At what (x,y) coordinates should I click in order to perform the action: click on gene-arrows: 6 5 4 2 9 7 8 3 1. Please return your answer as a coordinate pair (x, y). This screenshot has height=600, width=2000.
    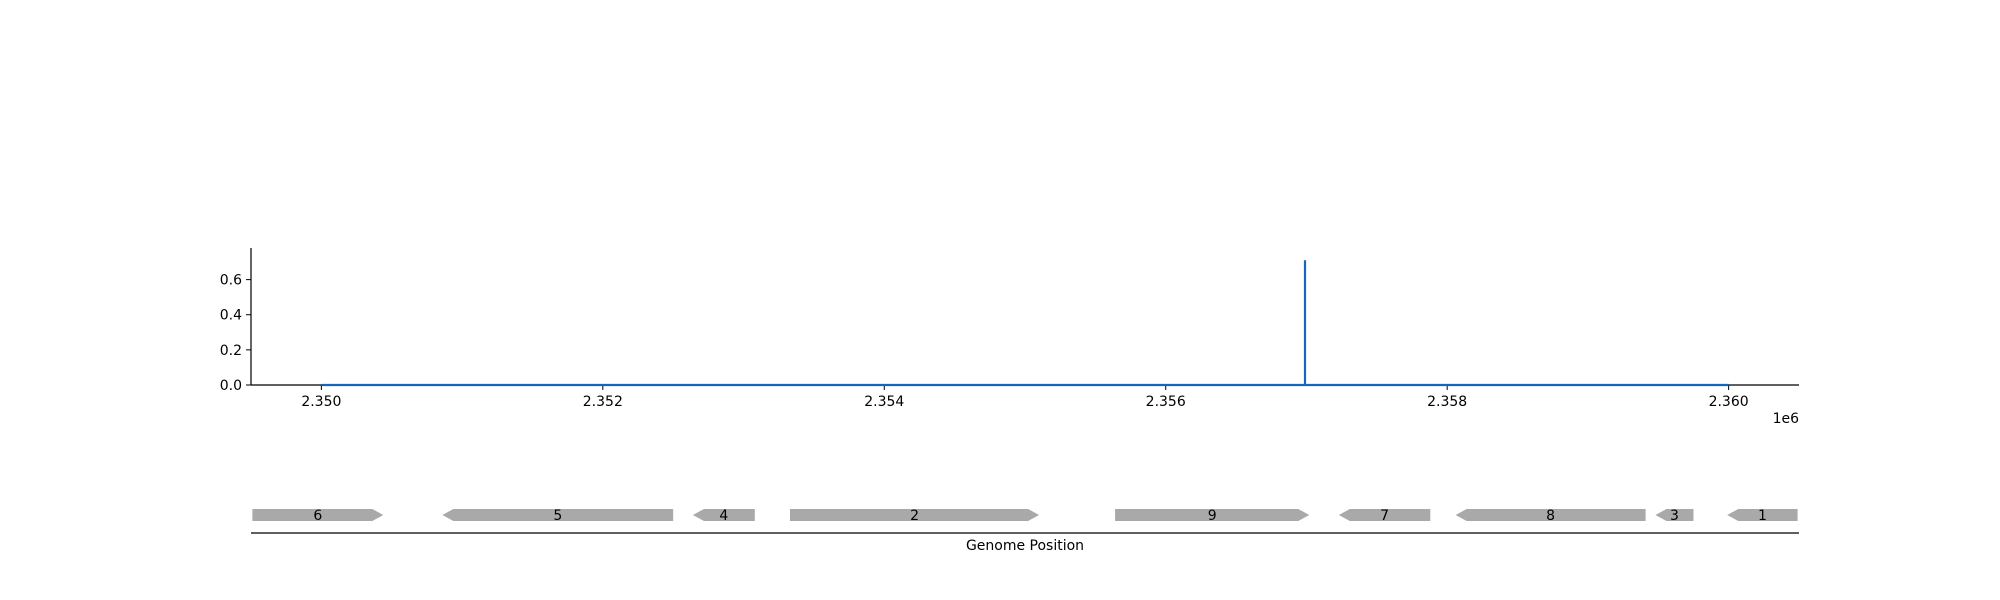
    Looking at the image, I should click on (1025, 516).